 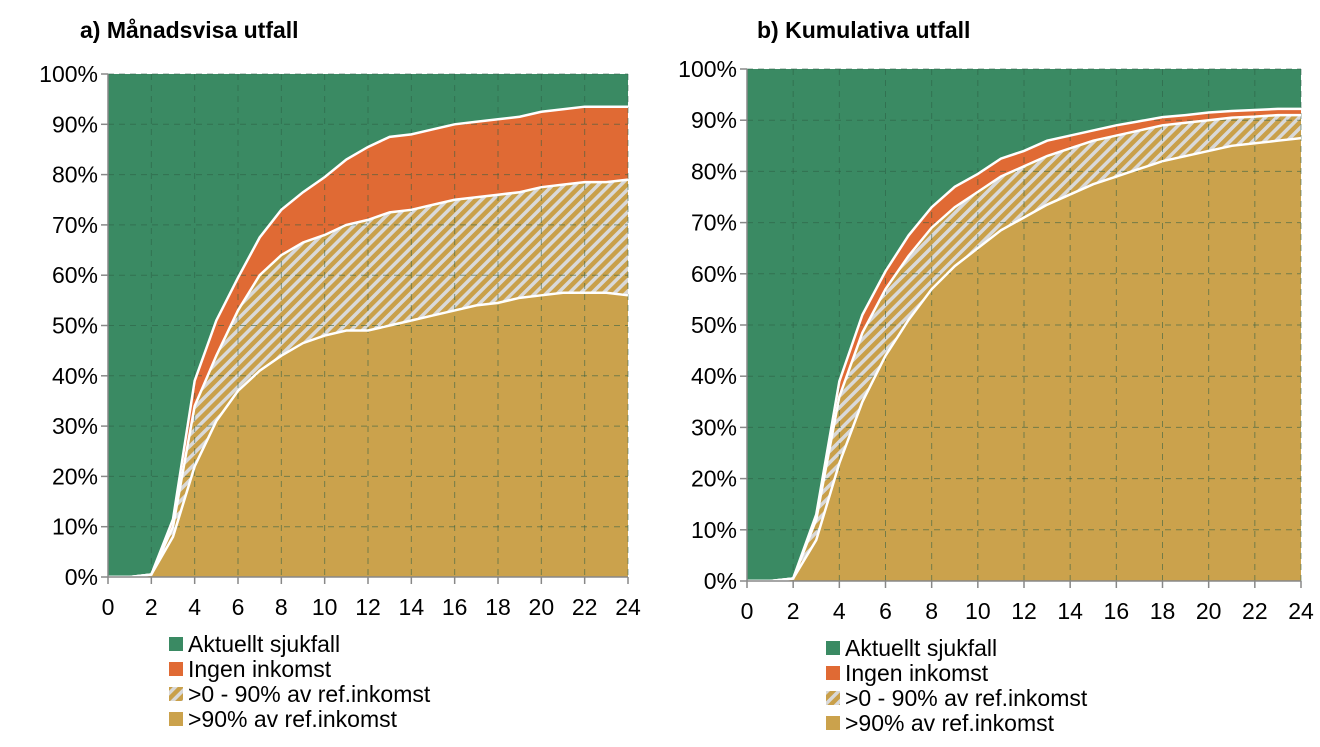 What do you see at coordinates (189, 30) in the screenshot?
I see `chart-title: a) Månadsvisa utfall` at bounding box center [189, 30].